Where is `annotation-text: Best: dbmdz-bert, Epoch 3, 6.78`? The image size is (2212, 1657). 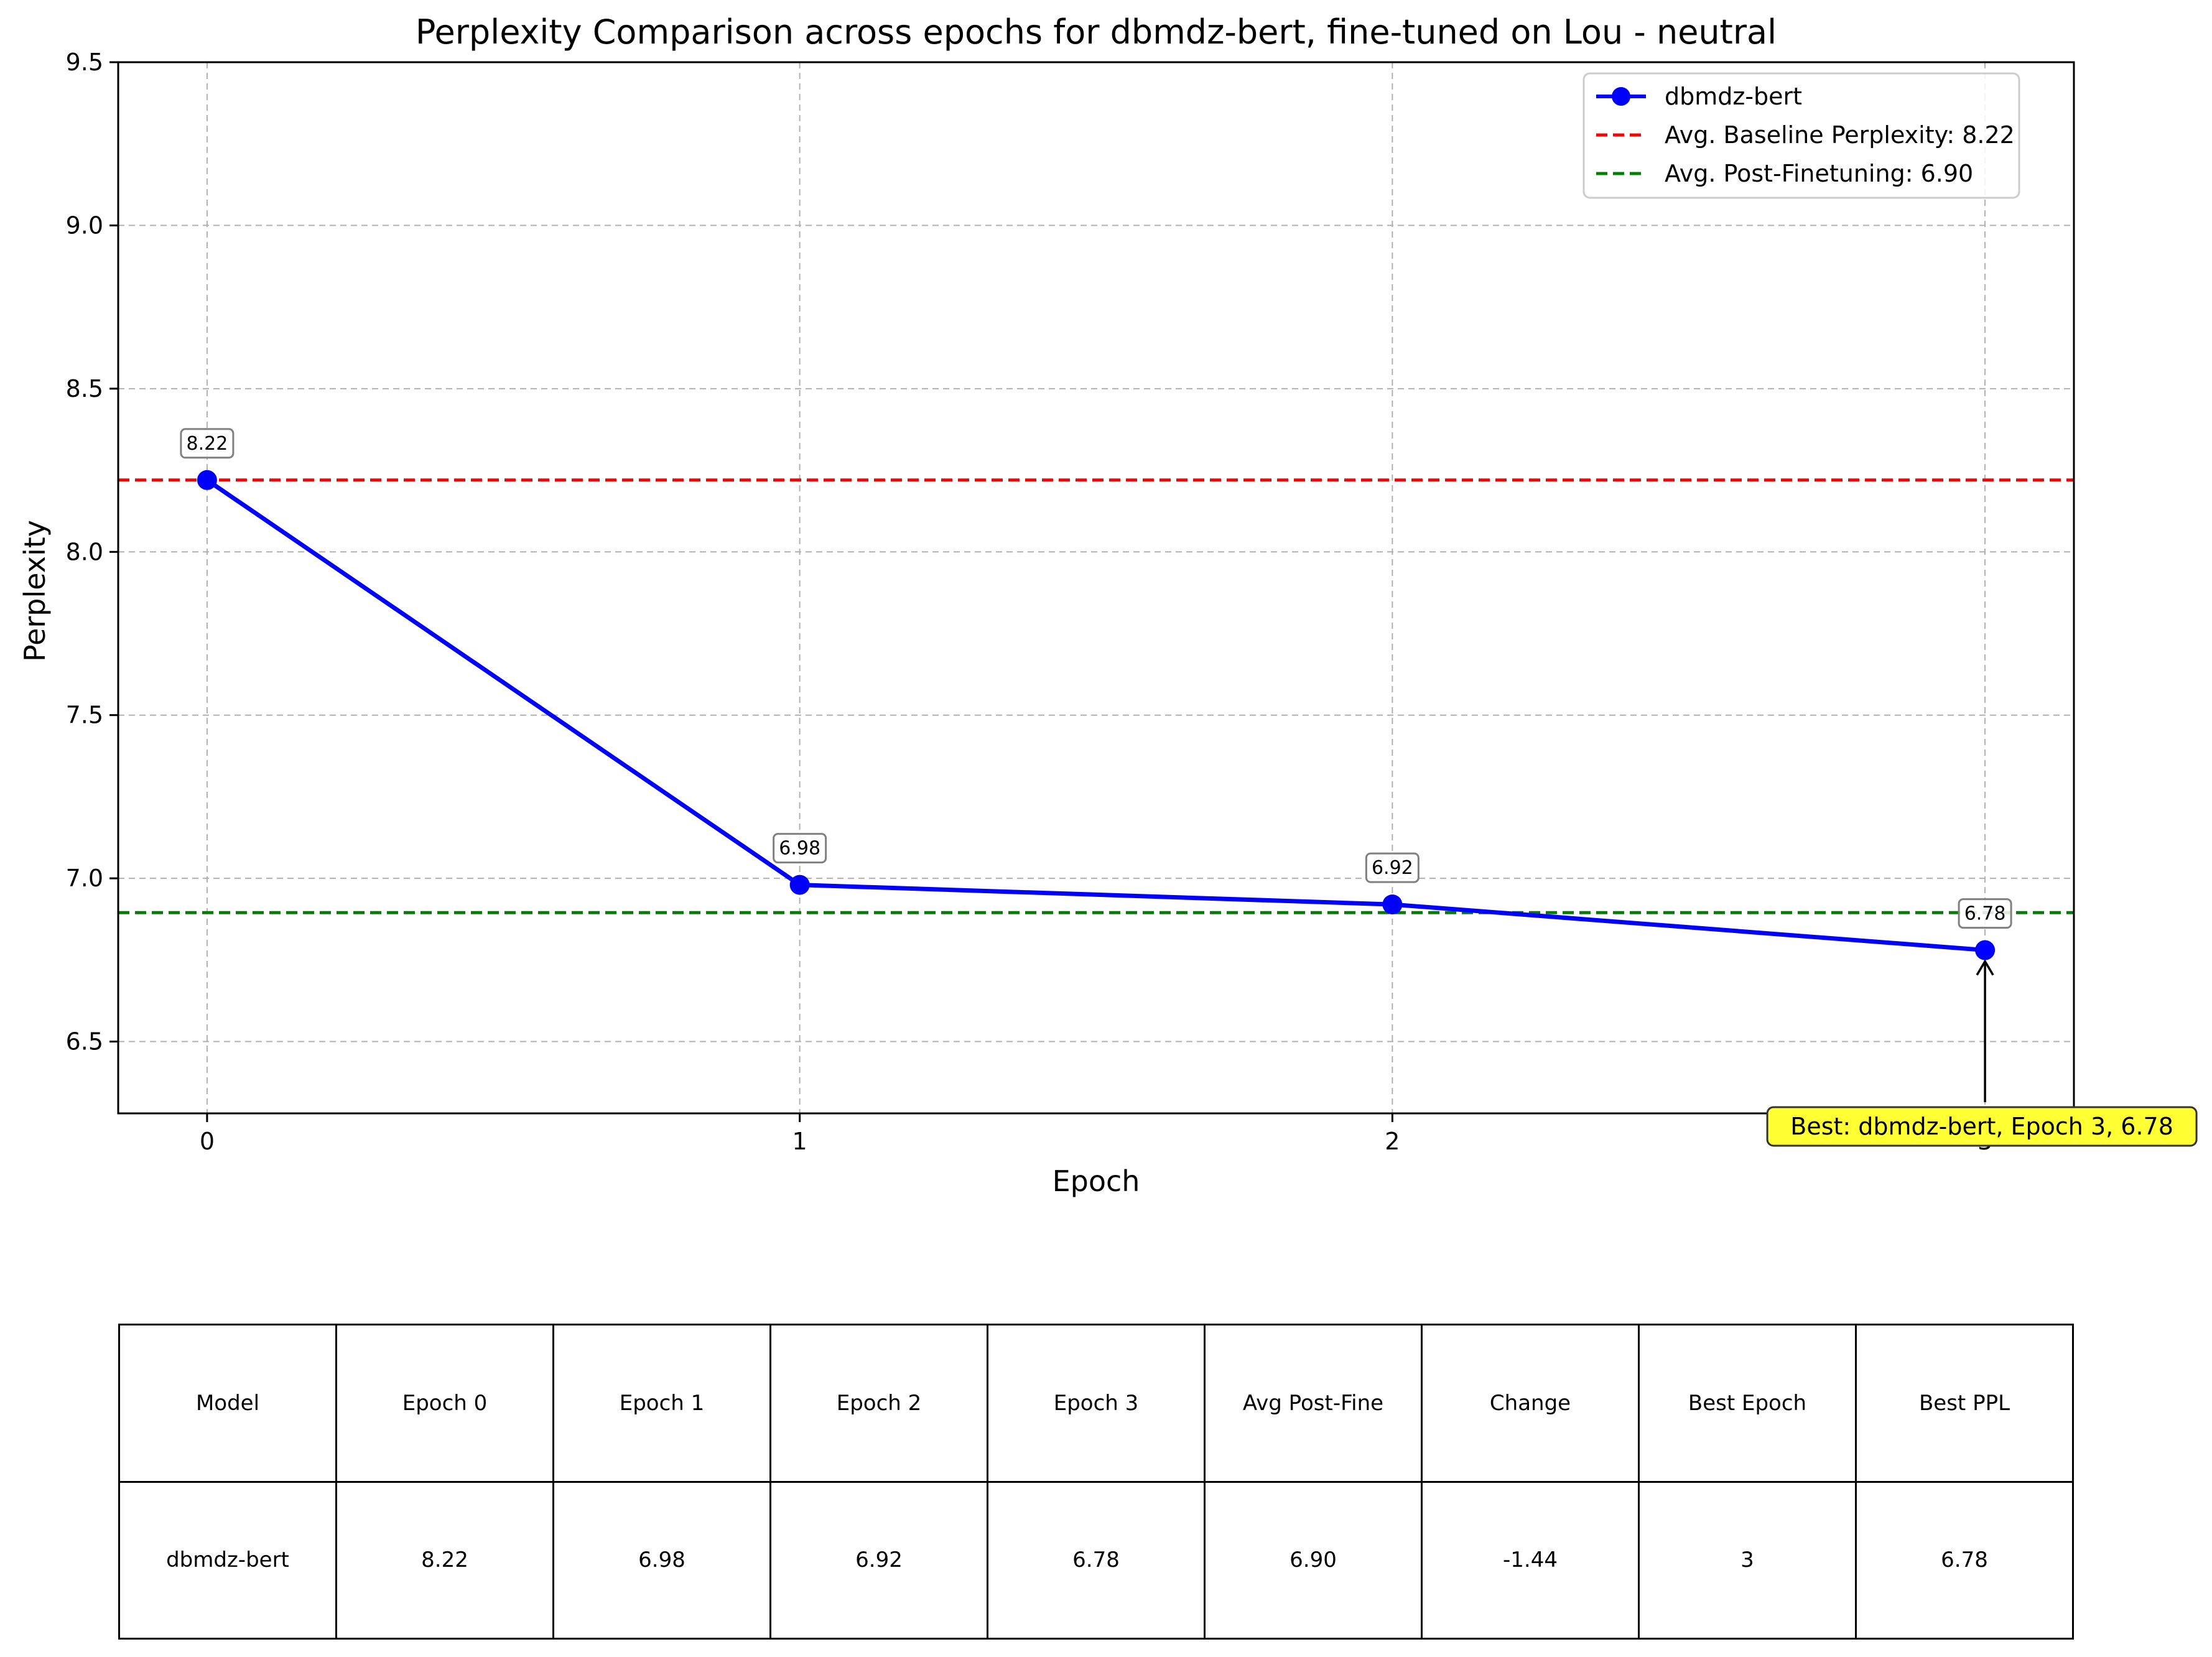
annotation-text: Best: dbmdz-bert, Epoch 3, 6.78 is located at coordinates (1981, 1126).